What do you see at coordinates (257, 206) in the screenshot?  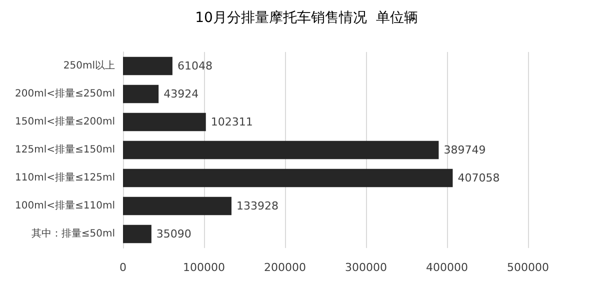 I see `data-label: 133928` at bounding box center [257, 206].